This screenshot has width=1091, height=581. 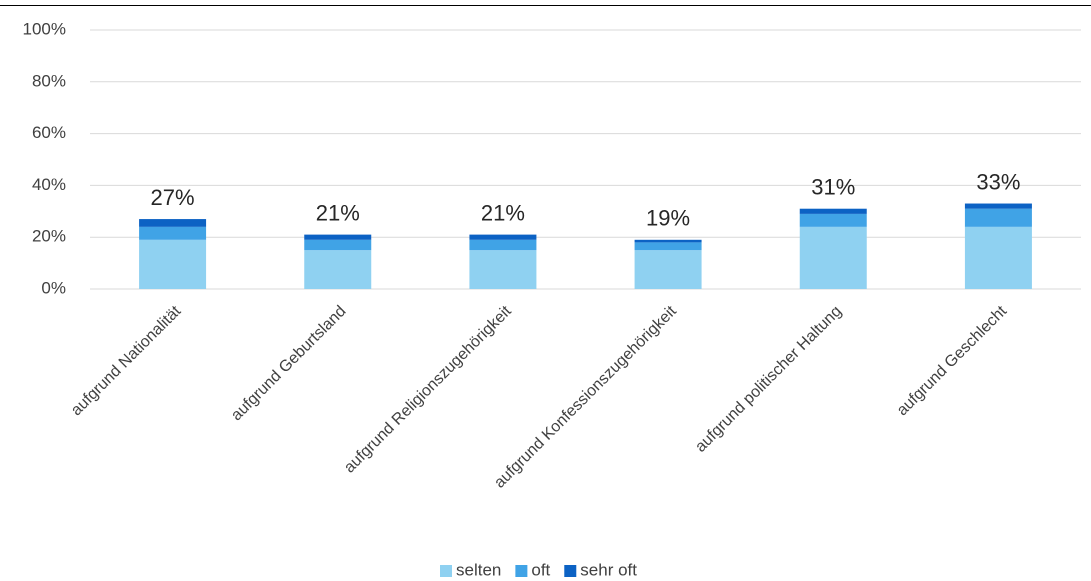 What do you see at coordinates (478, 569) in the screenshot?
I see `legend-label: selten` at bounding box center [478, 569].